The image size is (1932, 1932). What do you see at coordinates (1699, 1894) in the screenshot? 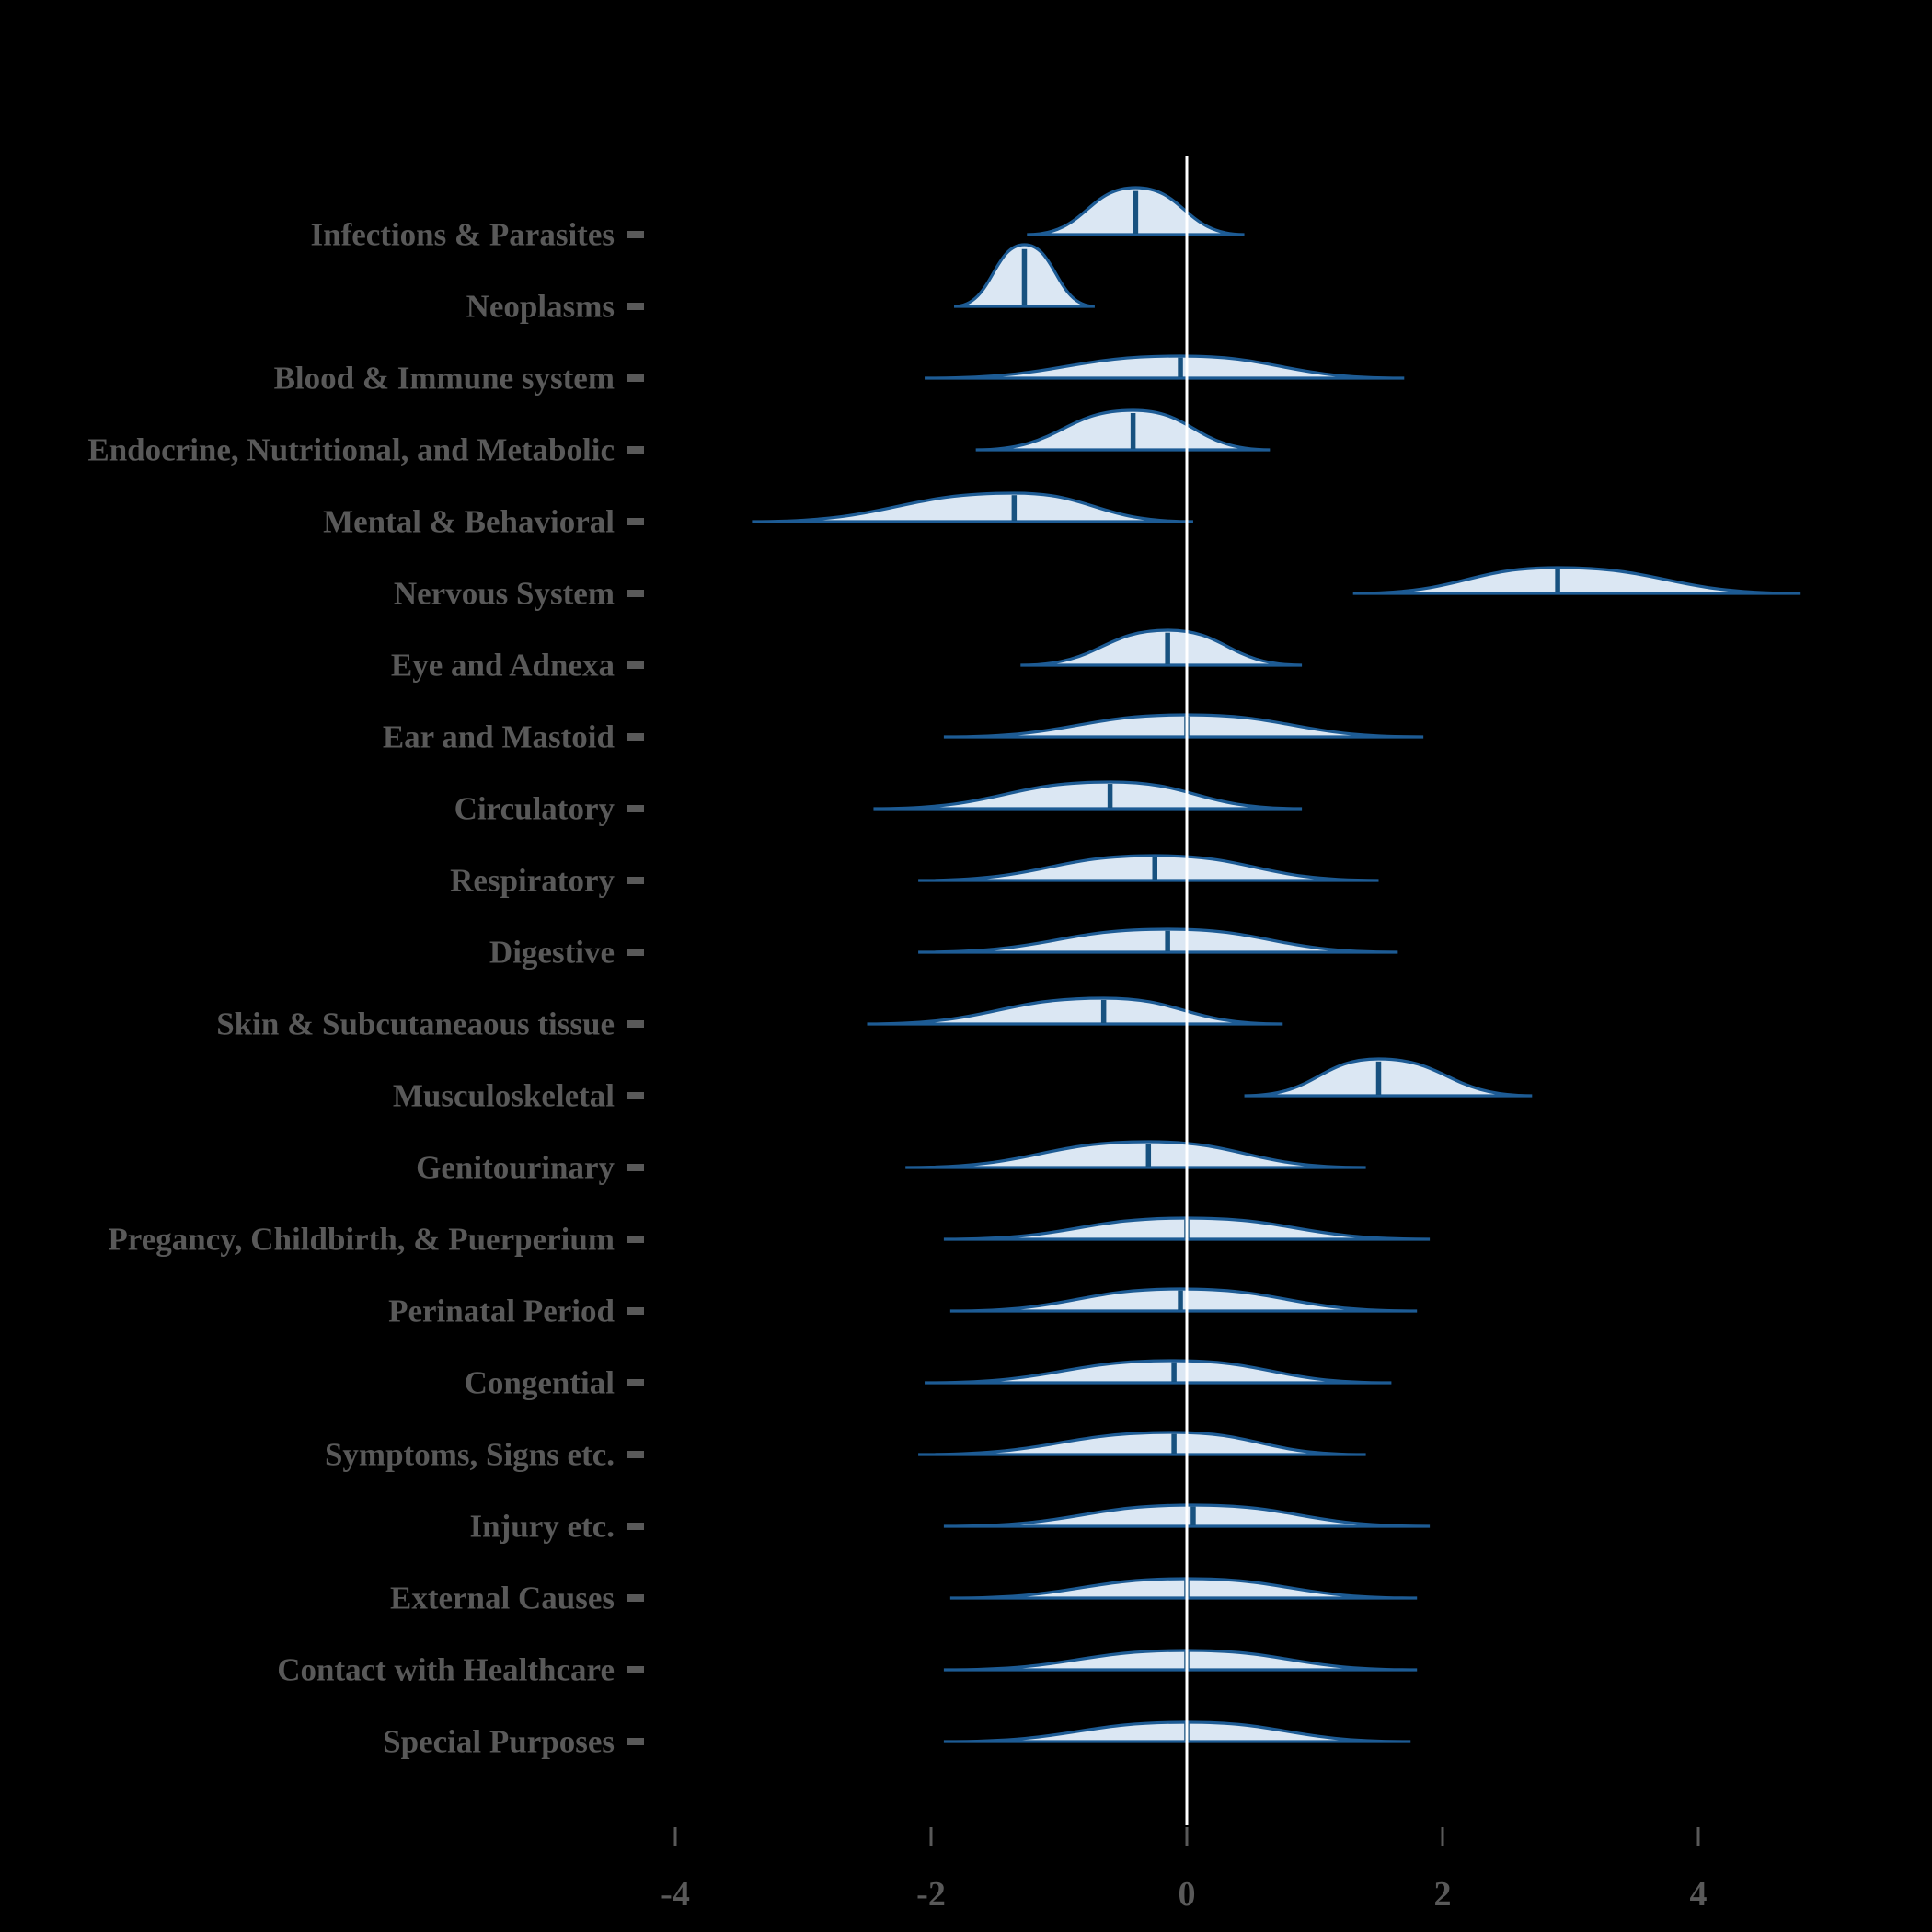
I see `x-axis-tick-label: 4` at bounding box center [1699, 1894].